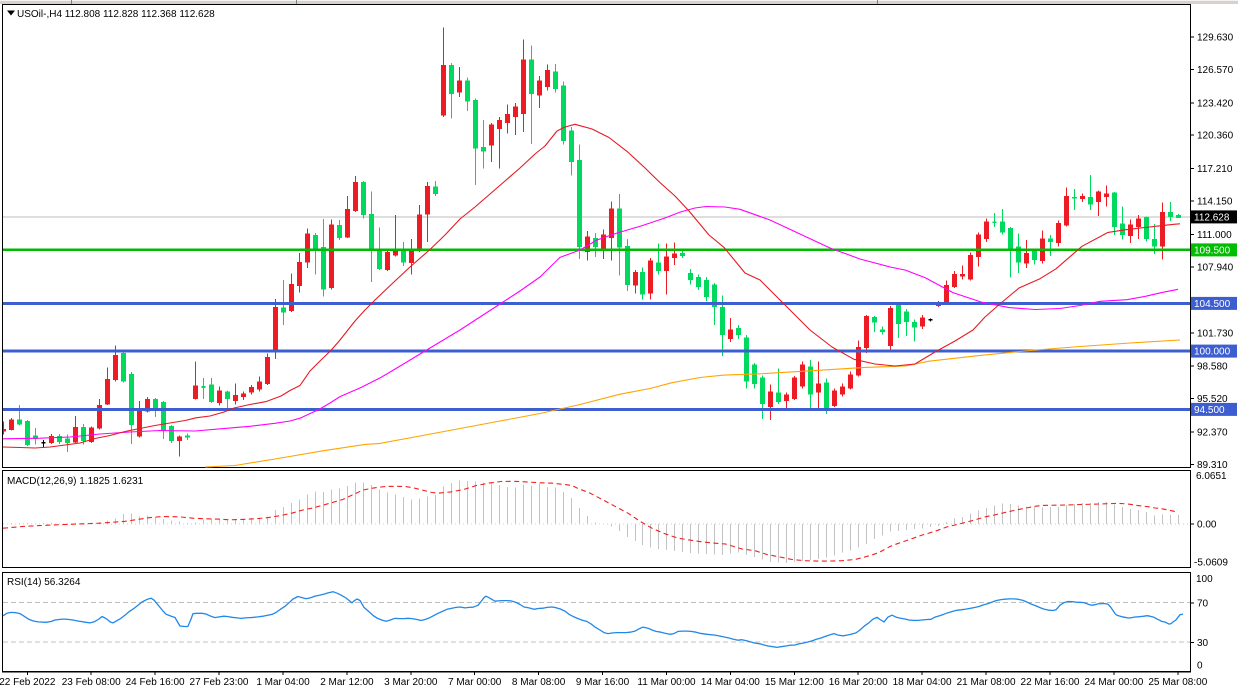  What do you see at coordinates (1211, 562) in the screenshot?
I see `svg-text: -5.0609` at bounding box center [1211, 562].